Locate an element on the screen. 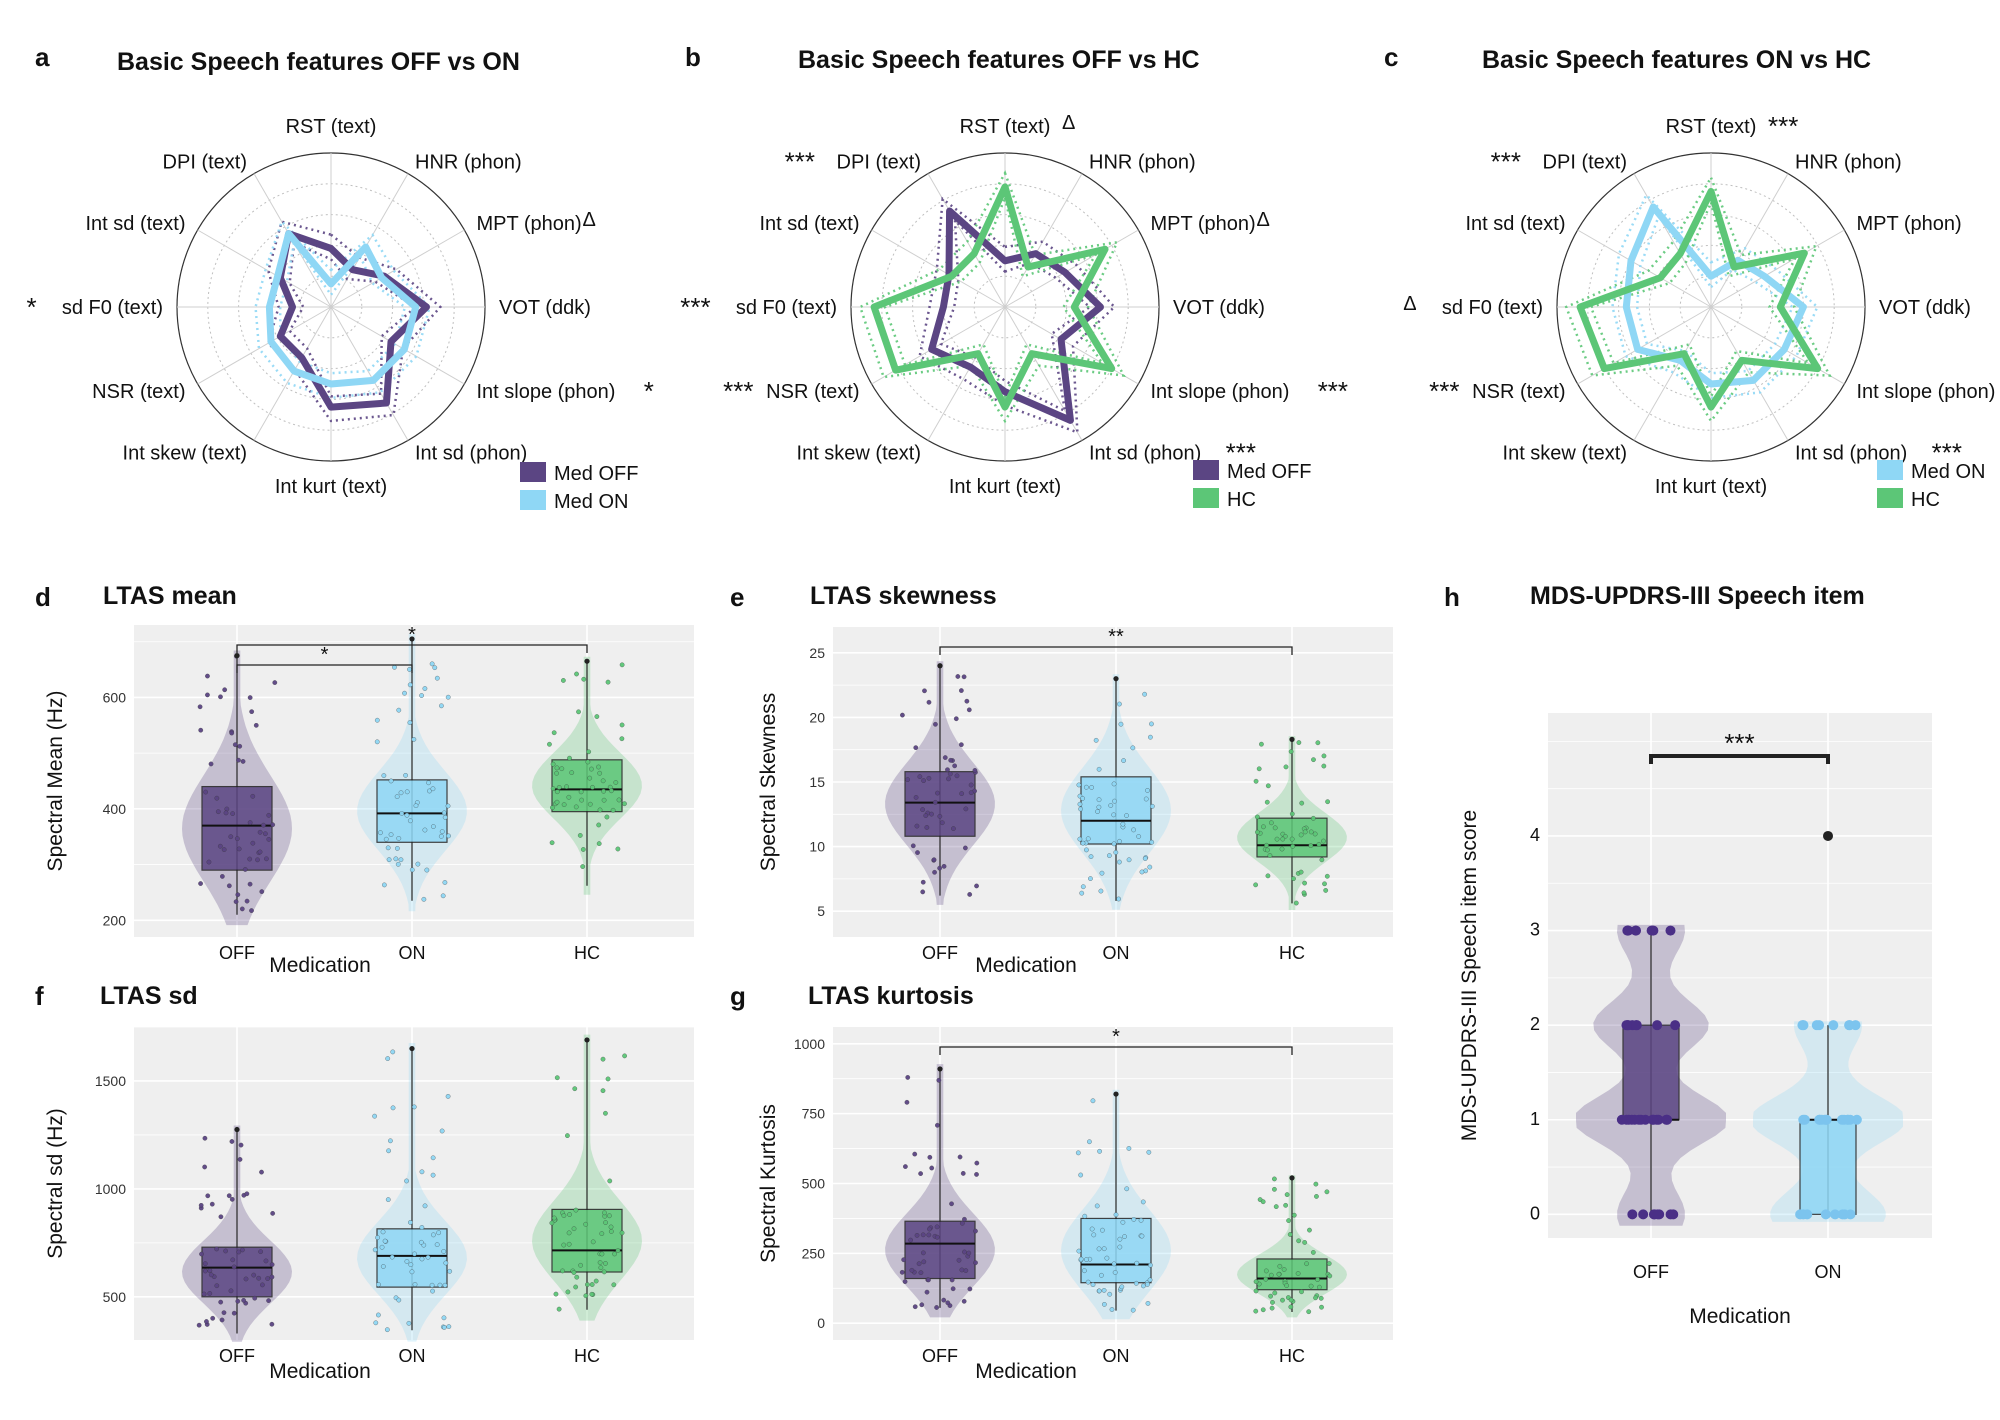 Image resolution: width=2000 pixels, height=1420 pixels. x-tick-label: OFF is located at coordinates (940, 953).